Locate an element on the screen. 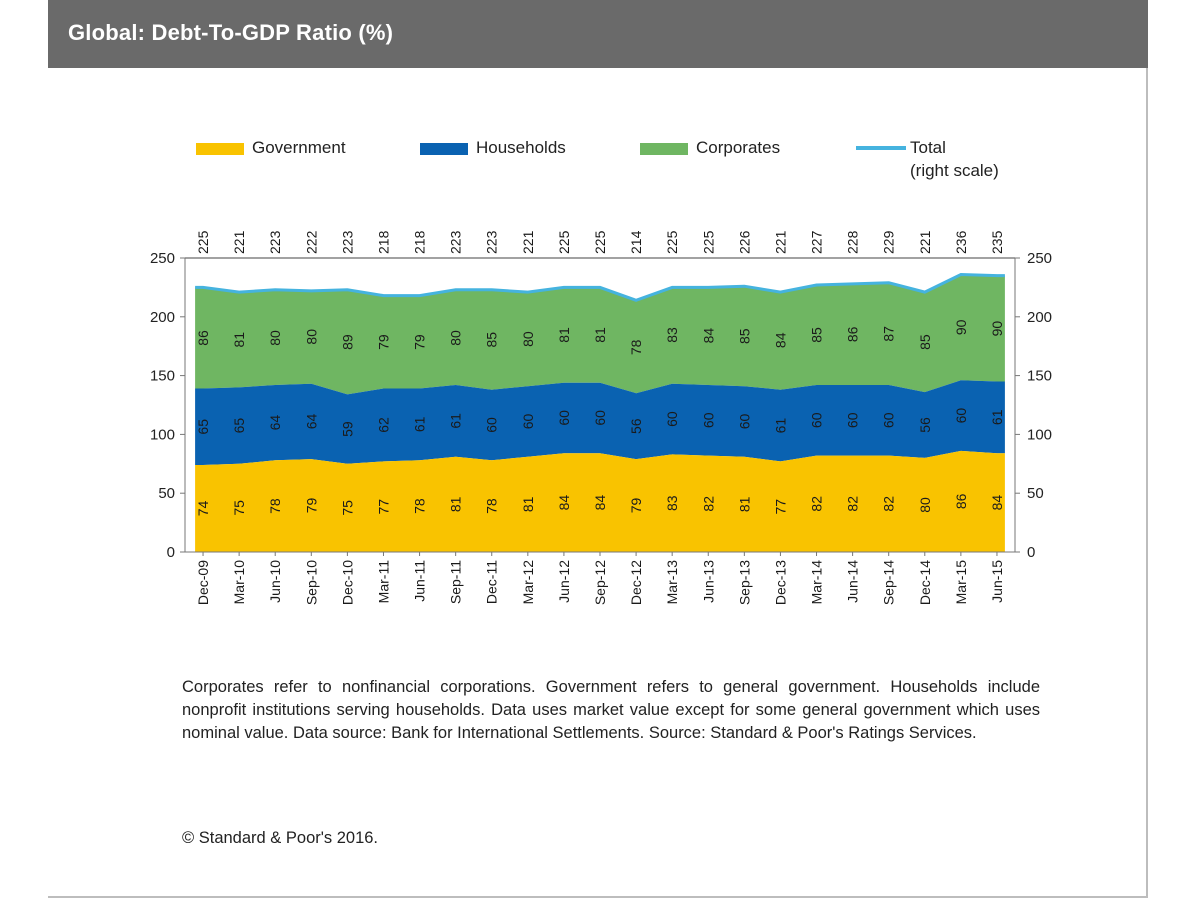 This screenshot has width=1200, height=900. x-tick-label: Dec-09 is located at coordinates (203, 582).